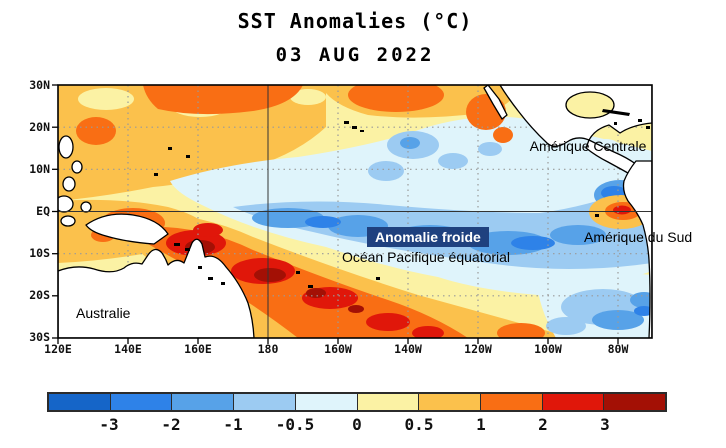 Image resolution: width=726 pixels, height=448 pixels. I want to click on lat-tick-30s: 30S, so click(39, 337).